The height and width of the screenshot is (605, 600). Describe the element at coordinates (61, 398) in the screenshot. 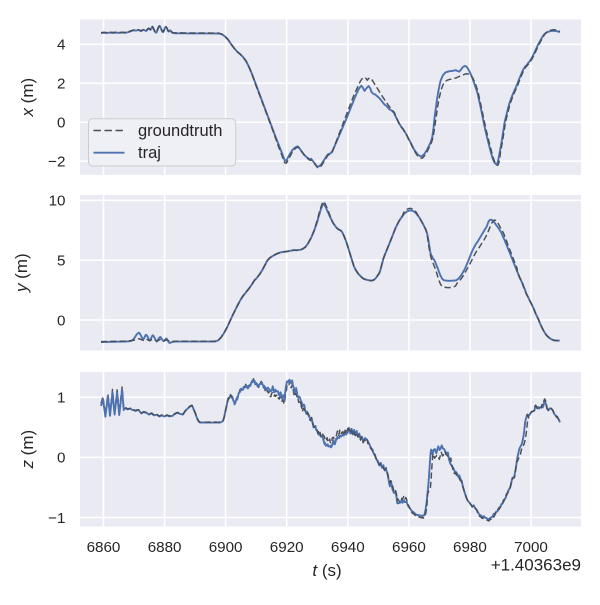

I see `svg-text: 1` at that location.